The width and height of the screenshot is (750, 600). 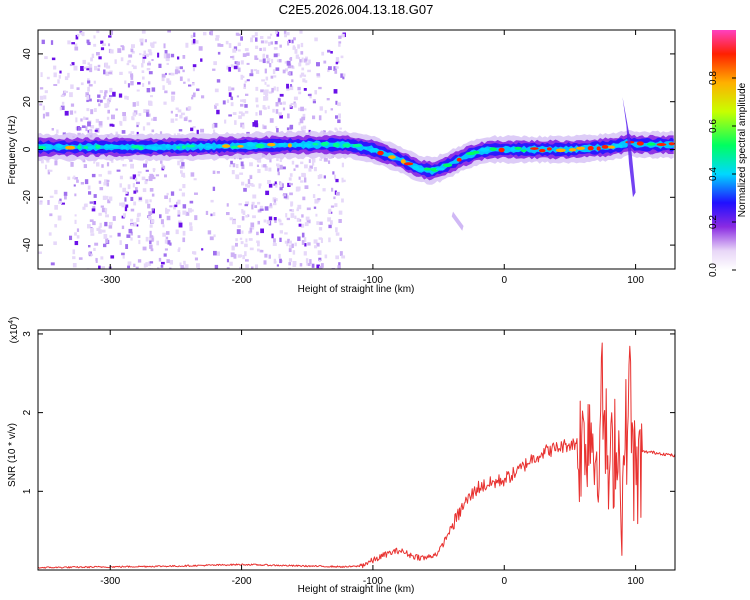 What do you see at coordinates (27, 491) in the screenshot?
I see `bottom-y-tick-label: 1` at bounding box center [27, 491].